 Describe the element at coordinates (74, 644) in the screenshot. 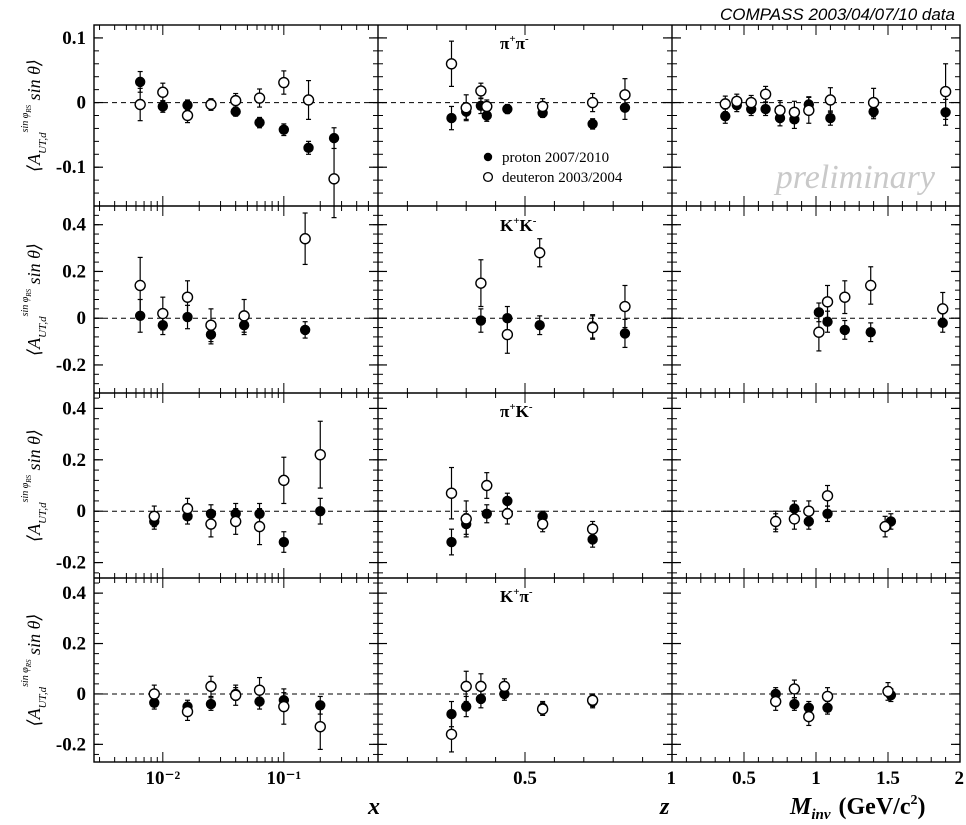

I see `y-tick-label: 0.2` at that location.